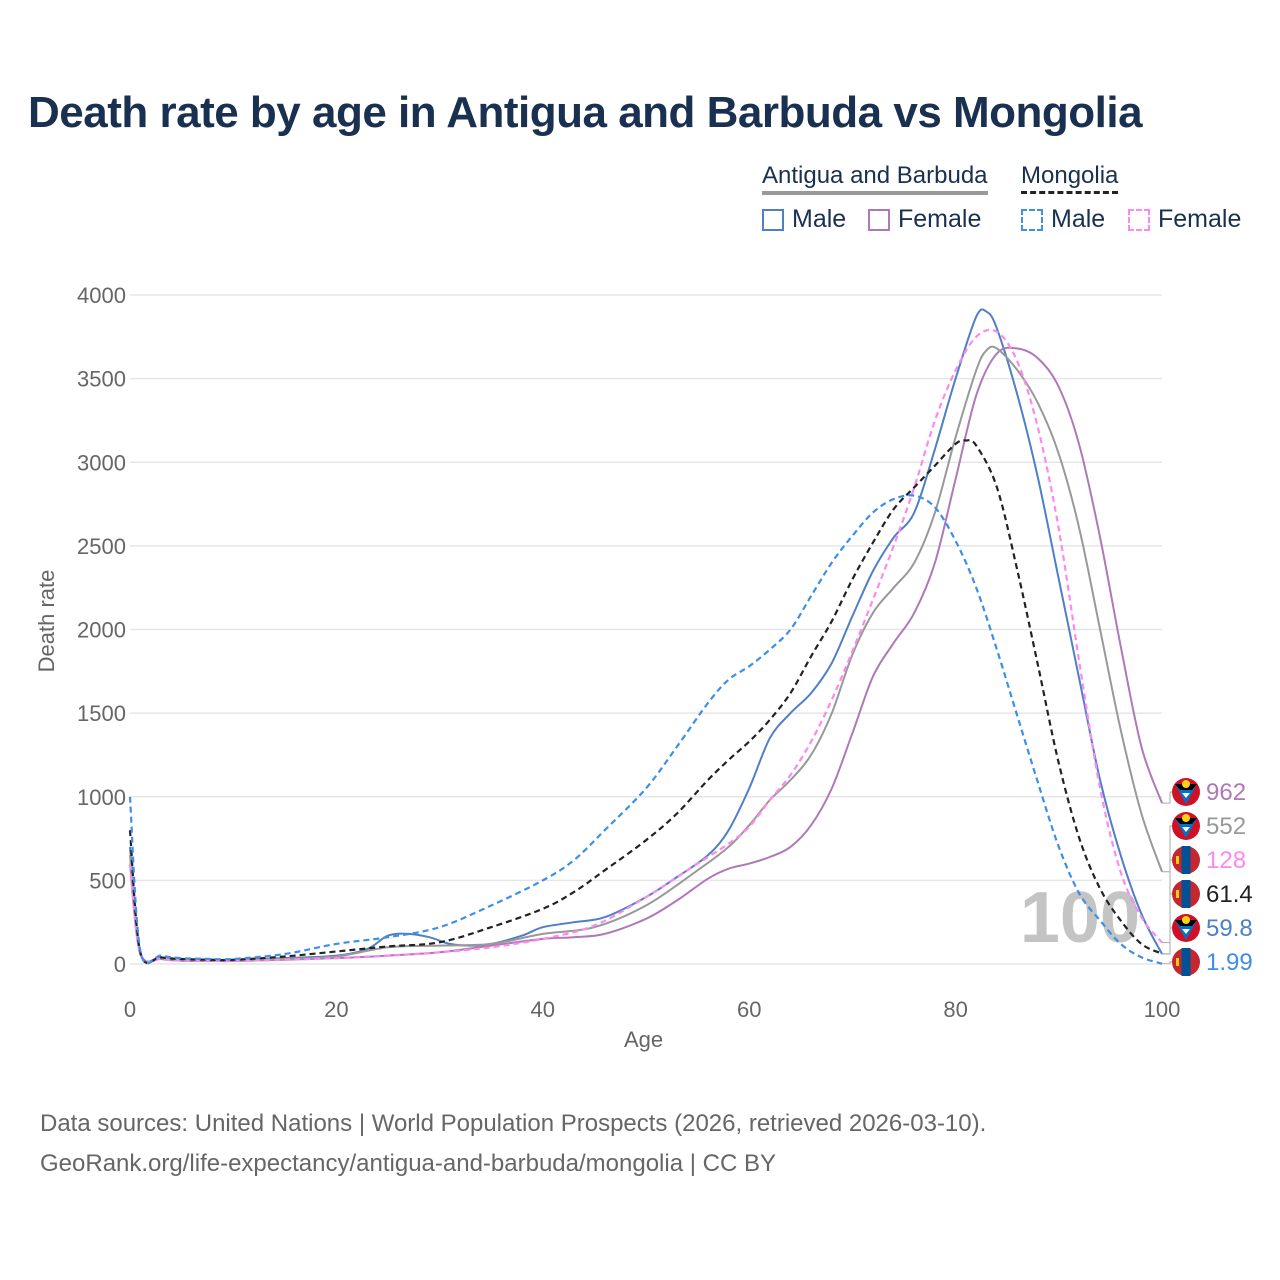 Image resolution: width=1280 pixels, height=1280 pixels. What do you see at coordinates (1139, 220) in the screenshot?
I see `legend-swatch-mongolia-female` at bounding box center [1139, 220].